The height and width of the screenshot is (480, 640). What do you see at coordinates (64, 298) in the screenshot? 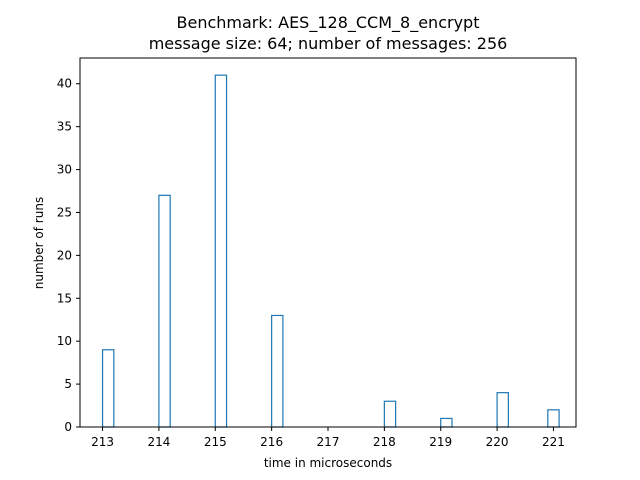
I see `y-tick-label: 15` at bounding box center [64, 298].